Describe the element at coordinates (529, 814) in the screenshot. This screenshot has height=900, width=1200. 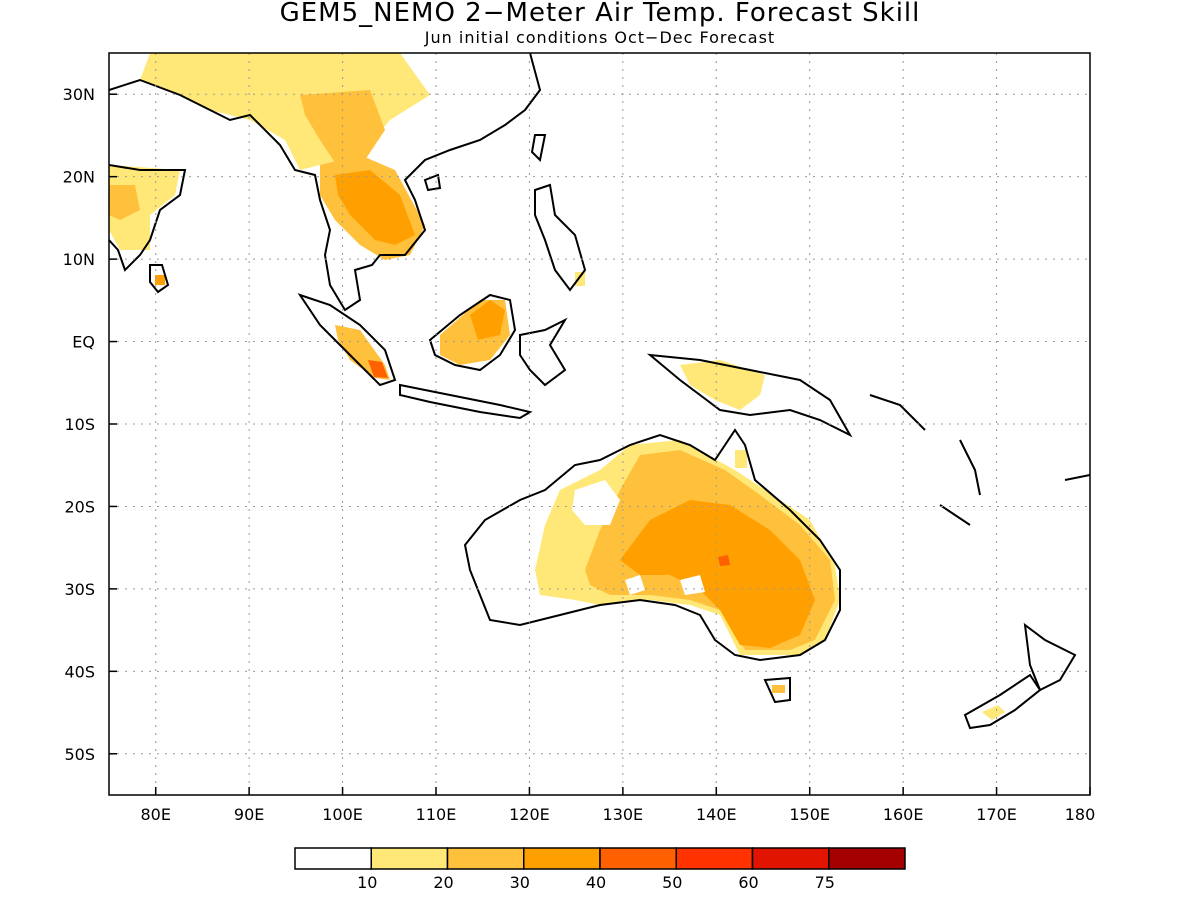
I see `lon-tick-label: 120E` at that location.